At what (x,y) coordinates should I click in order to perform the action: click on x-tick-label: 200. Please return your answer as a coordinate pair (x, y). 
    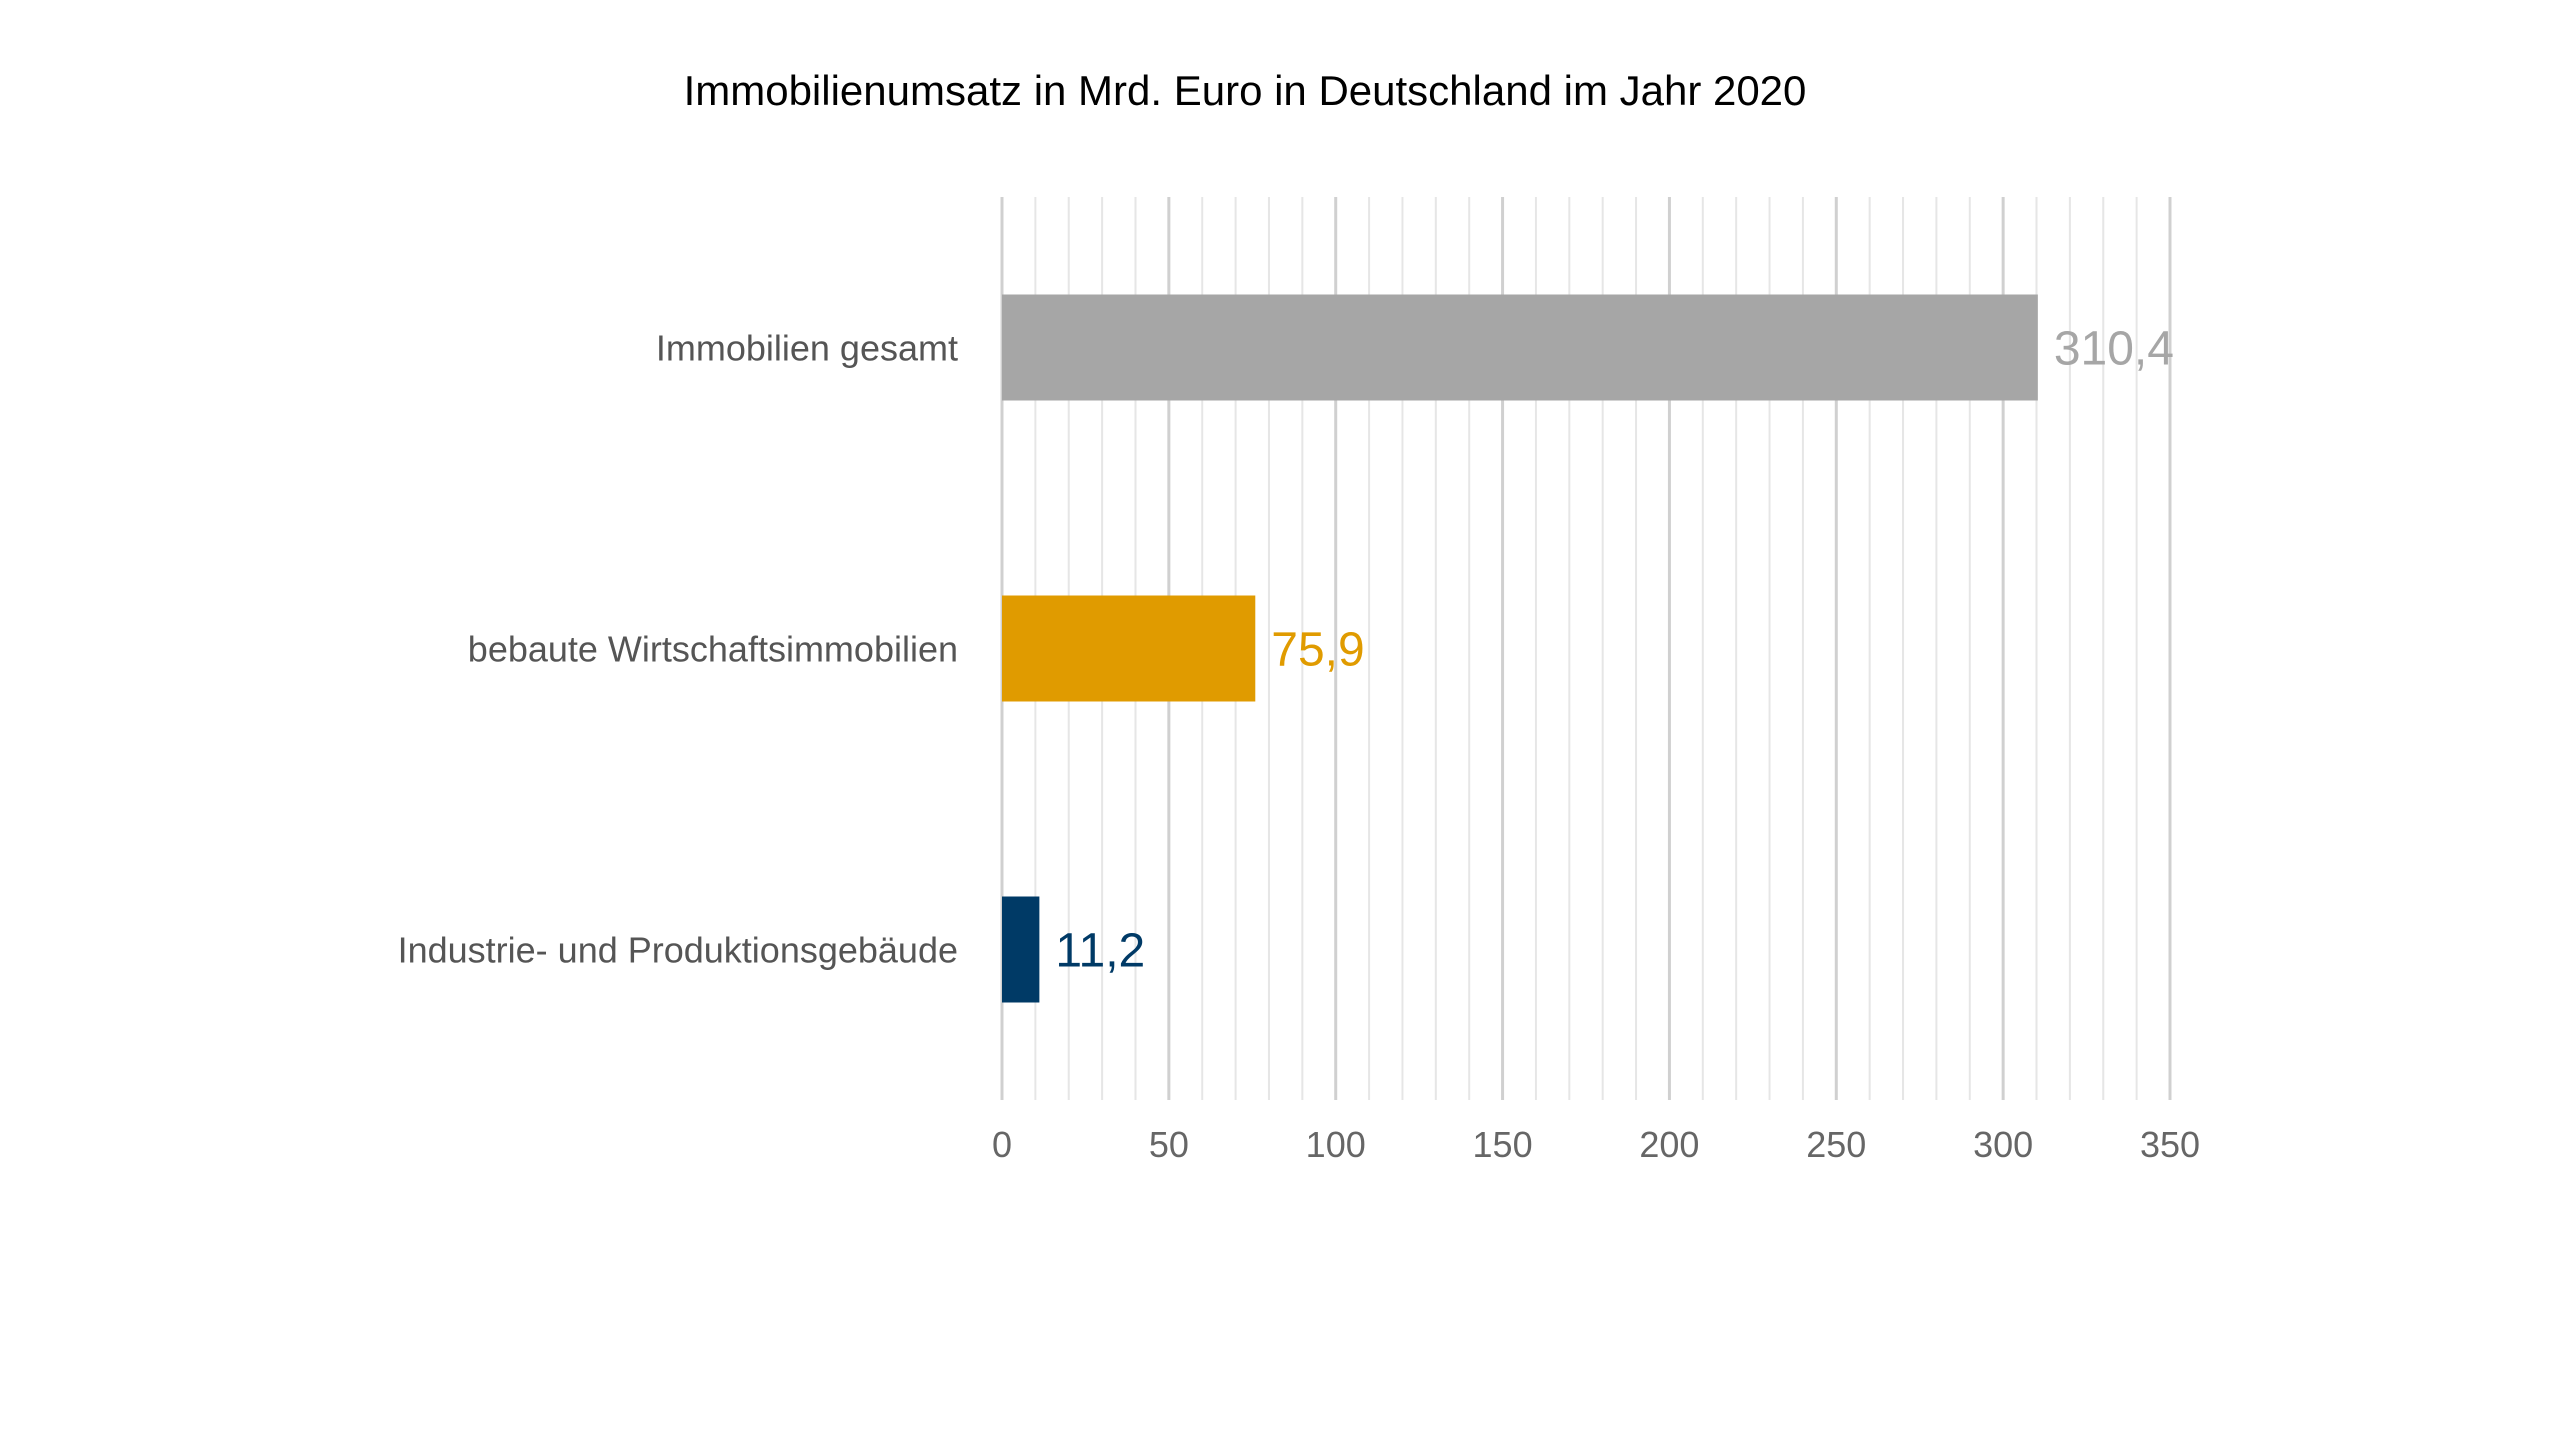
    Looking at the image, I should click on (1669, 1144).